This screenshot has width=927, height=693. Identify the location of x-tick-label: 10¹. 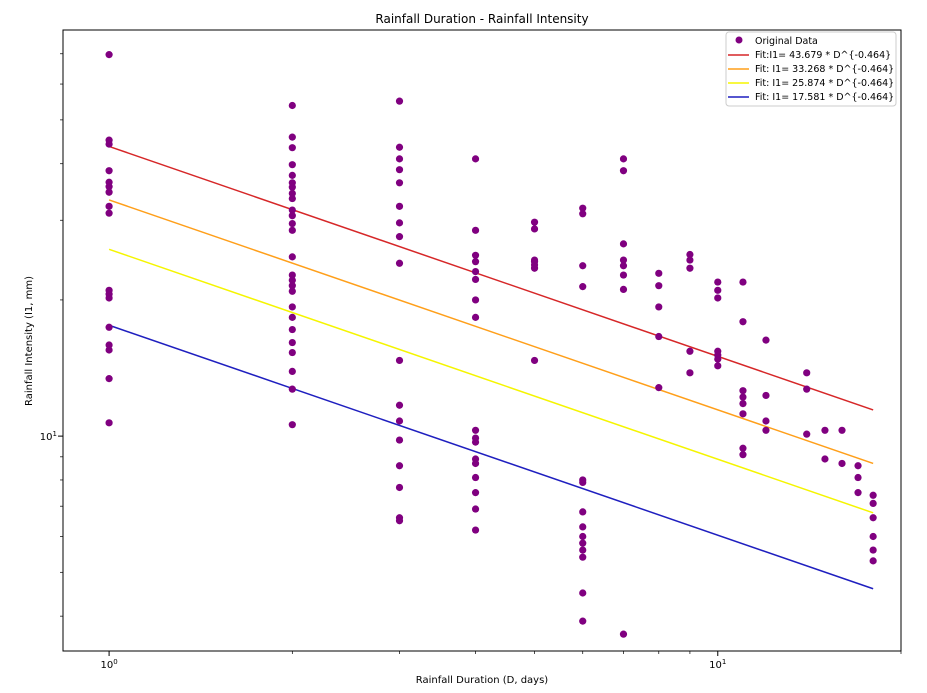
(717, 664).